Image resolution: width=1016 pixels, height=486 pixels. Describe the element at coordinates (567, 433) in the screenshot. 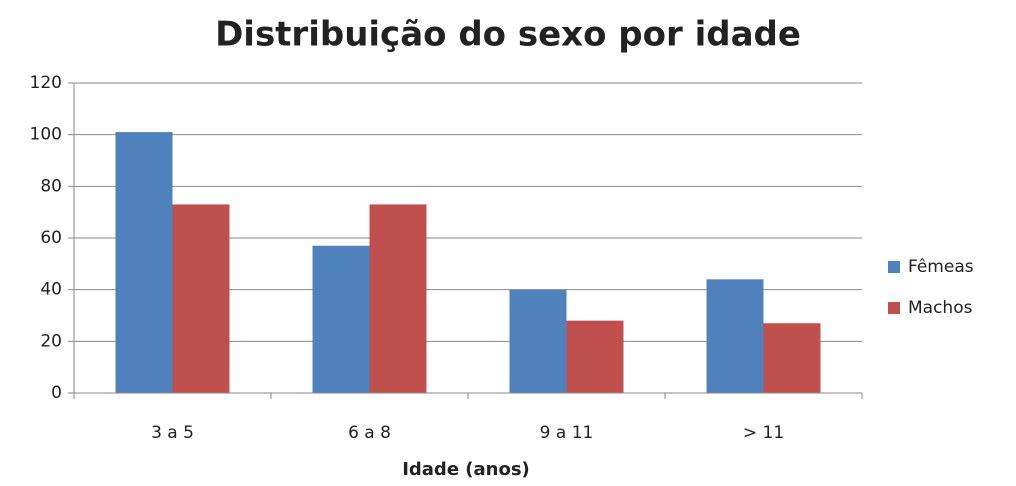

I see `x-tick-label: 9 a 11` at that location.